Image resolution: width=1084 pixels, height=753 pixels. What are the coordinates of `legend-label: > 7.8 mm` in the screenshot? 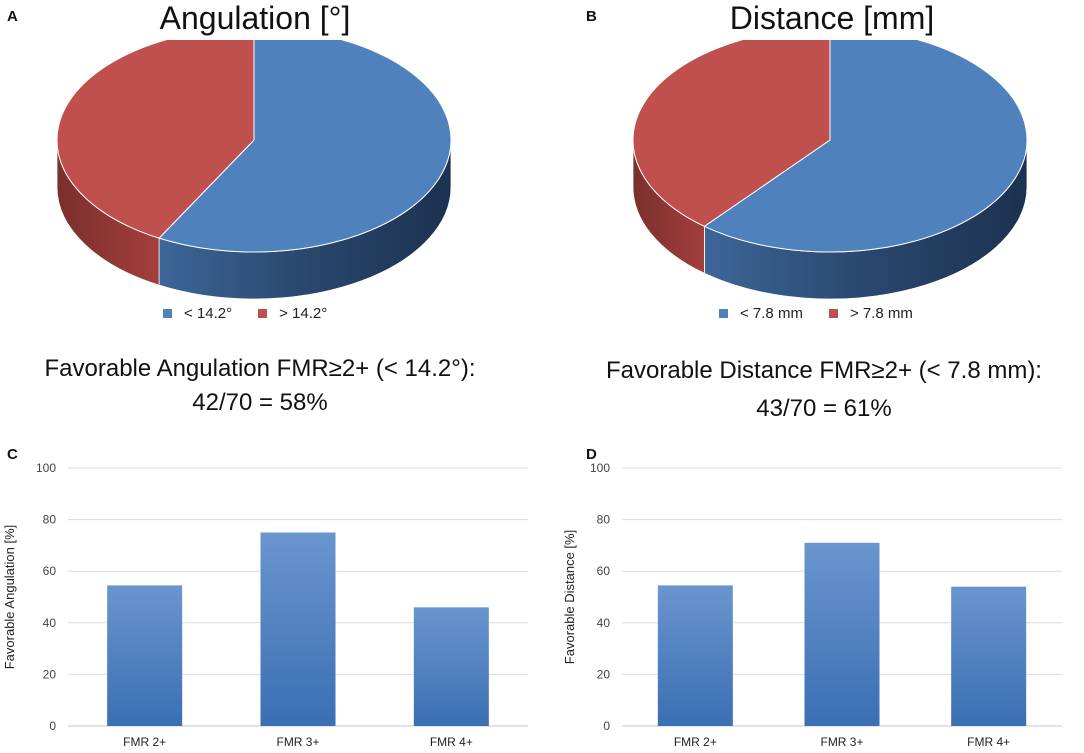 It's located at (881, 313).